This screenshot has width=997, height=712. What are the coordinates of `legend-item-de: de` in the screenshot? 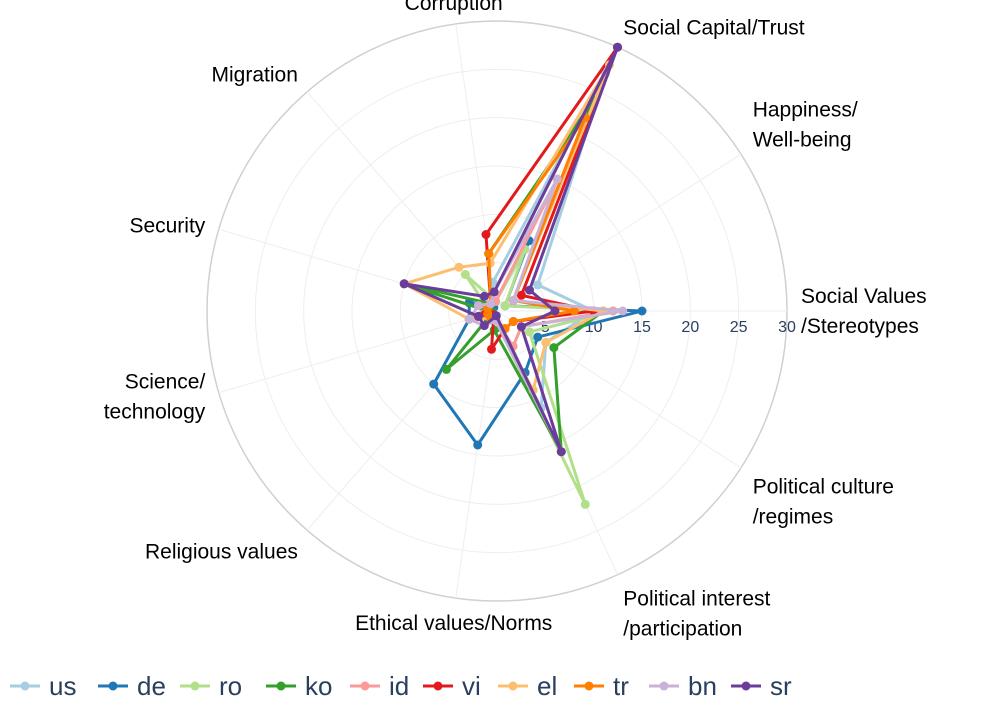 It's located at (132, 686).